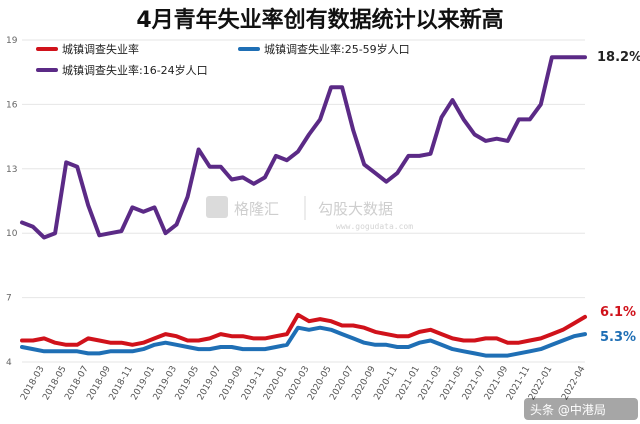 The height and width of the screenshot is (424, 640). What do you see at coordinates (256, 209) in the screenshot?
I see `watermark-brand: 格隆汇` at bounding box center [256, 209].